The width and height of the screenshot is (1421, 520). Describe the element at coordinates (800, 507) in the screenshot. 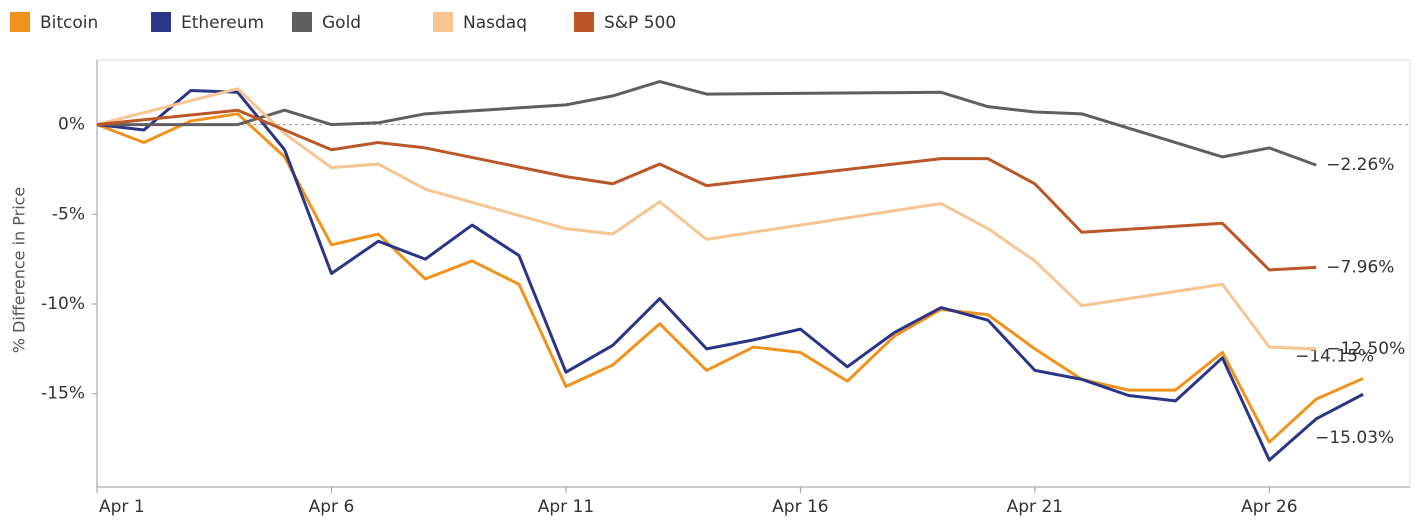

I see `x-tick-label: Apr 16` at that location.